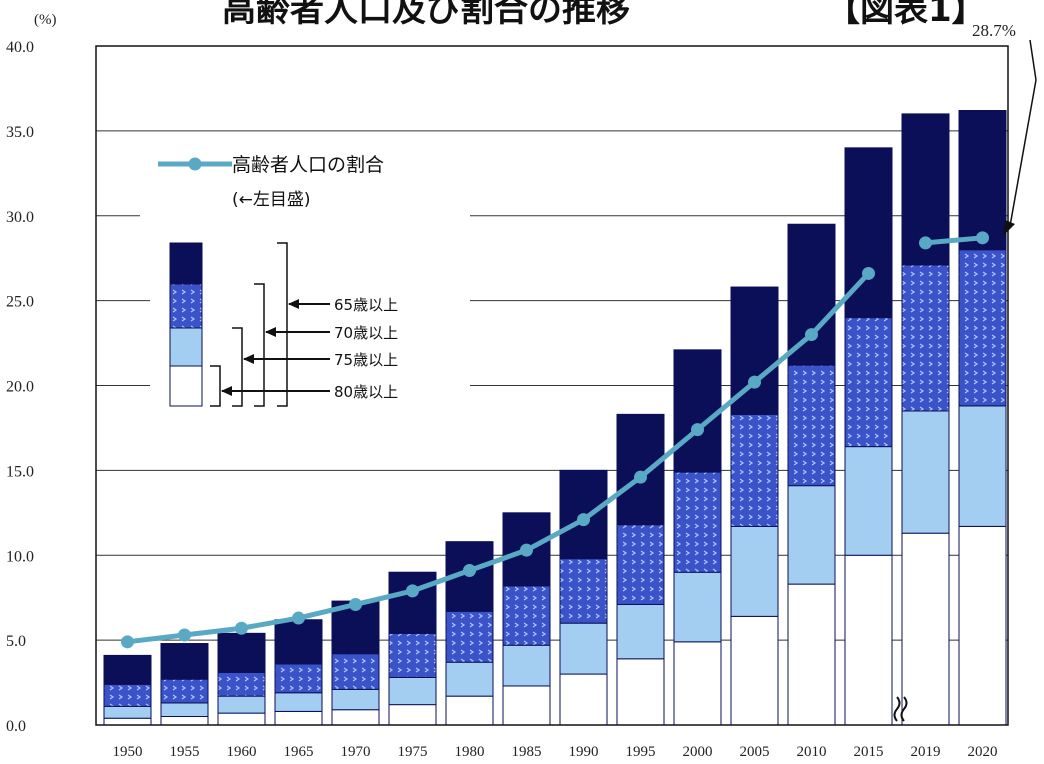  Describe the element at coordinates (128, 752) in the screenshot. I see `x-tick-label: 1950` at that location.